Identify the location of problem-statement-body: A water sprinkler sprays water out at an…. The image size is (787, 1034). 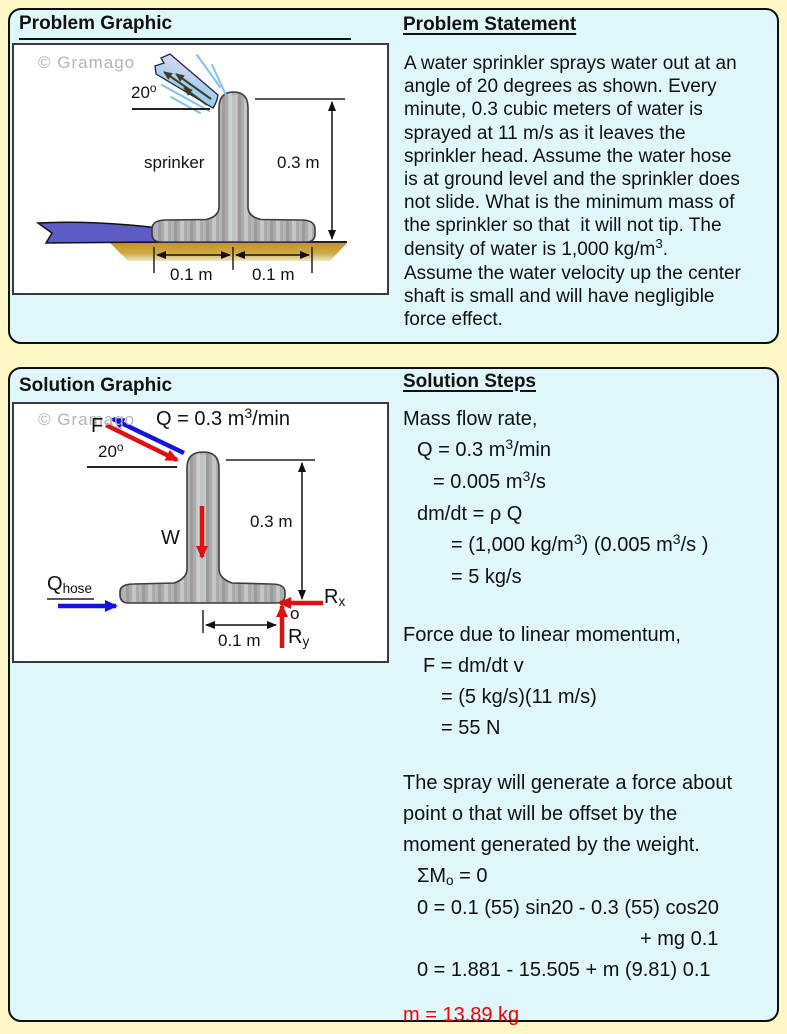
(591, 191).